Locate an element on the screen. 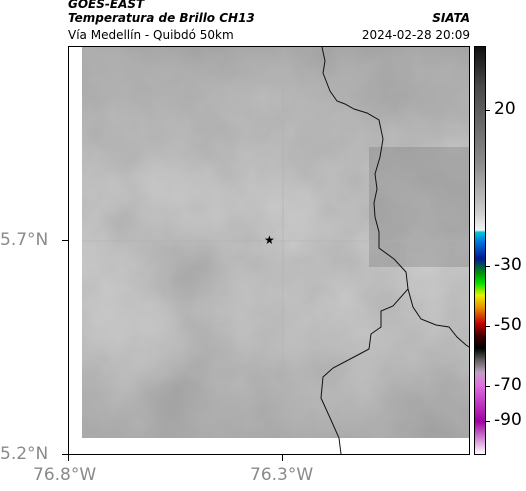 Image resolution: width=526 pixels, height=491 pixels. organization-label: SIATA is located at coordinates (451, 18).